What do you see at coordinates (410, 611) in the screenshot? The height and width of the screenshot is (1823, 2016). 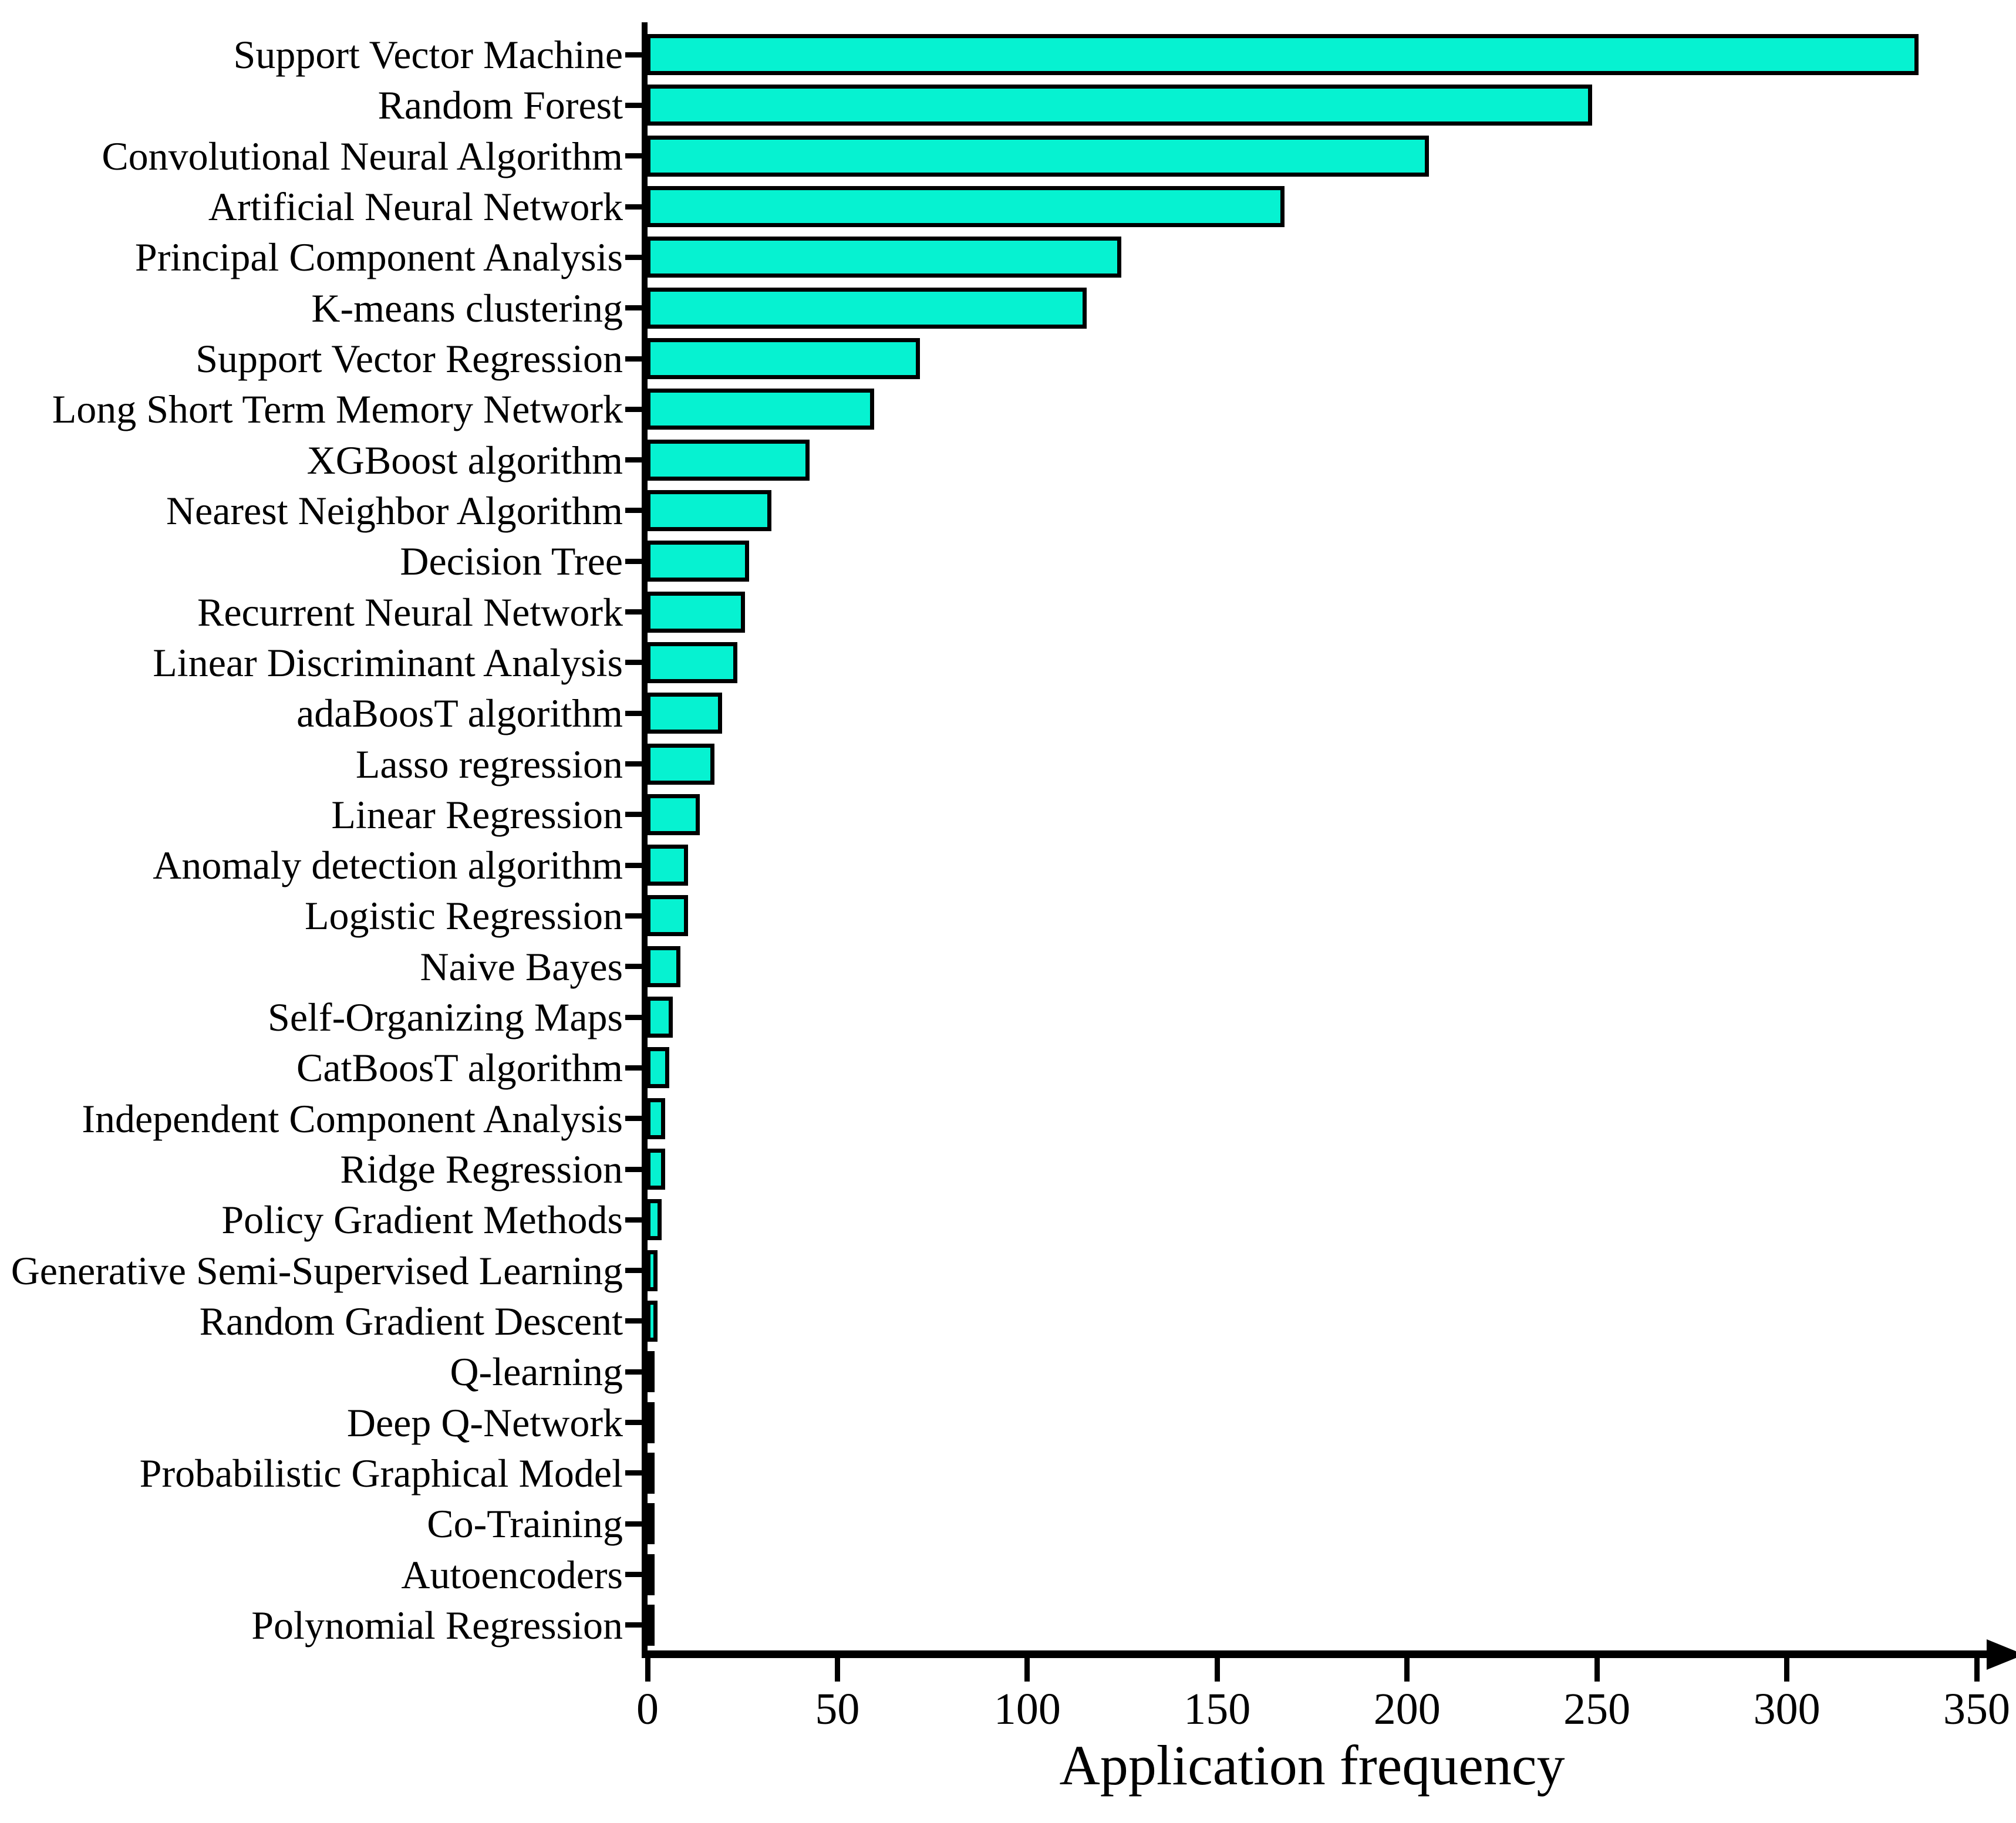 I see `category-label: Recurrent Neural Network` at bounding box center [410, 611].